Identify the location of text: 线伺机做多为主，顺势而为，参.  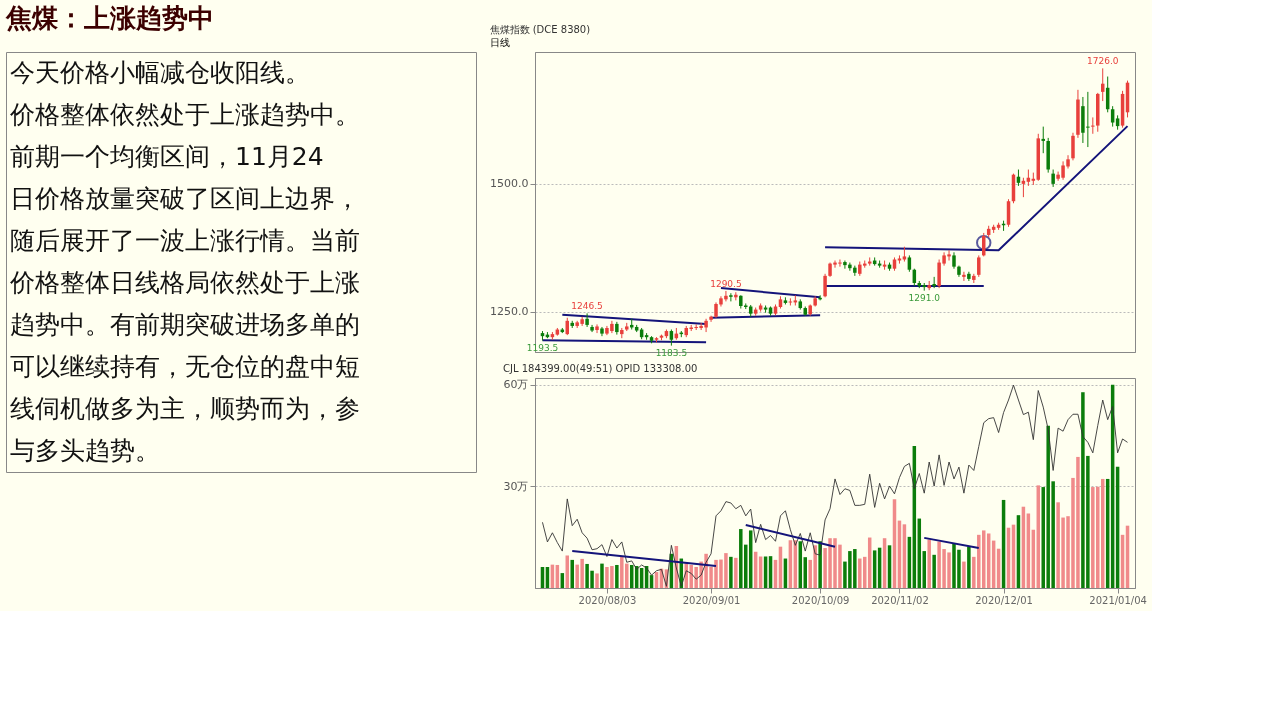
(185, 408).